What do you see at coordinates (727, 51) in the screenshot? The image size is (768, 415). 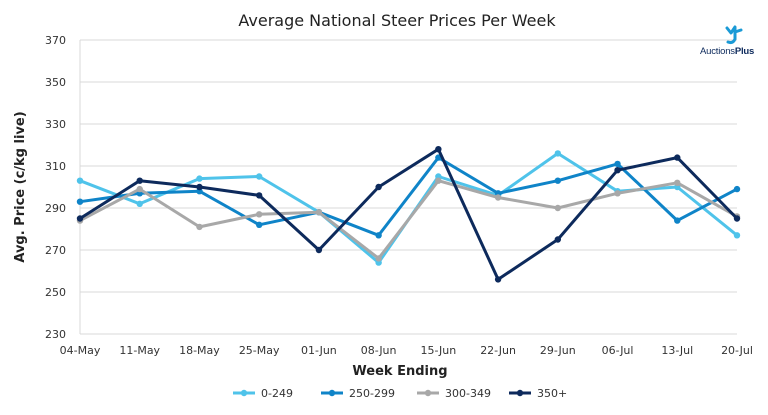 I see `auctionsplus-logo-text: AuctionsPlus` at bounding box center [727, 51].